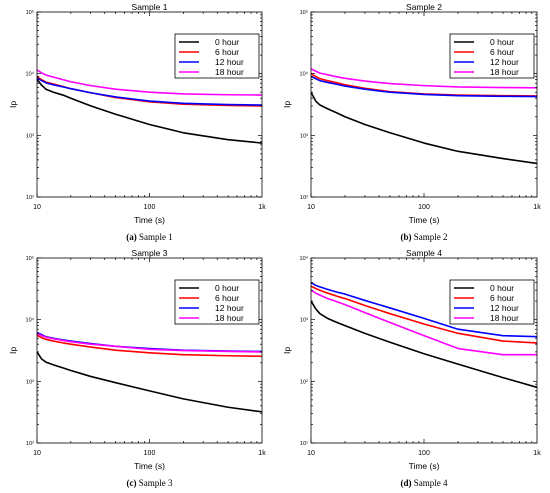  What do you see at coordinates (430, 237) in the screenshot?
I see `caption-text: Sample 2` at bounding box center [430, 237].